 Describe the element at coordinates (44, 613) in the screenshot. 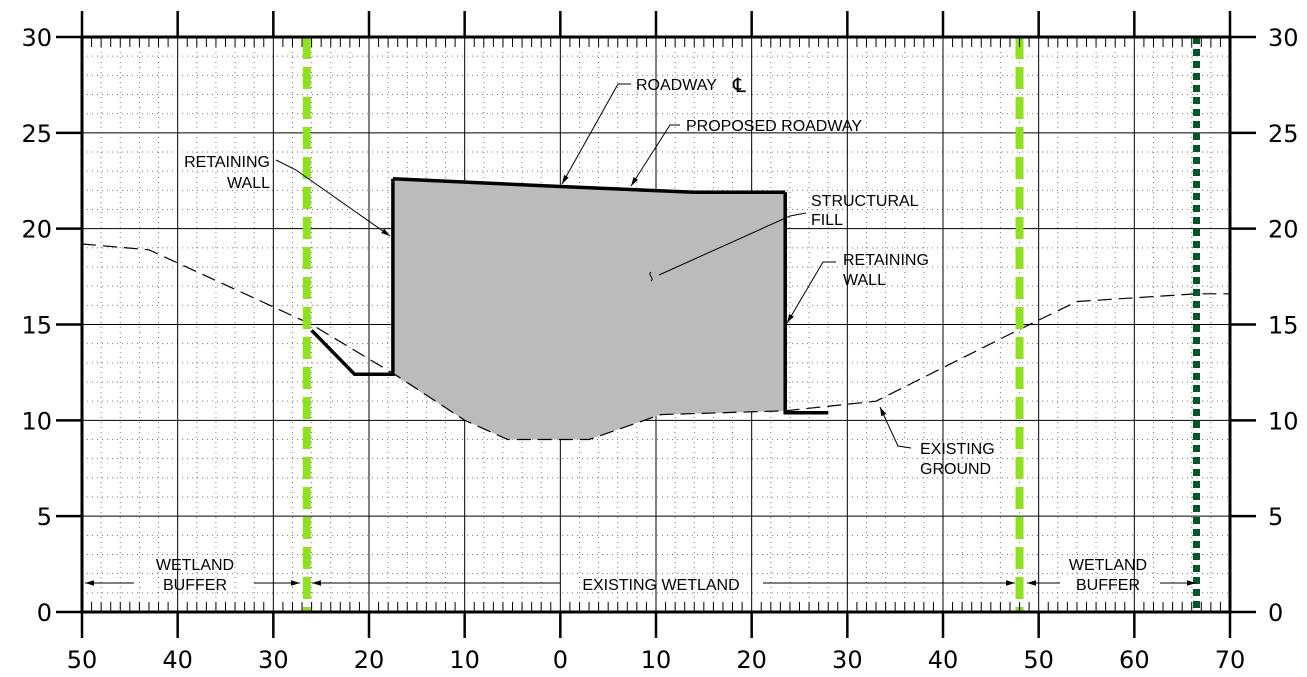

I see `y-tick-label-left: 0` at that location.